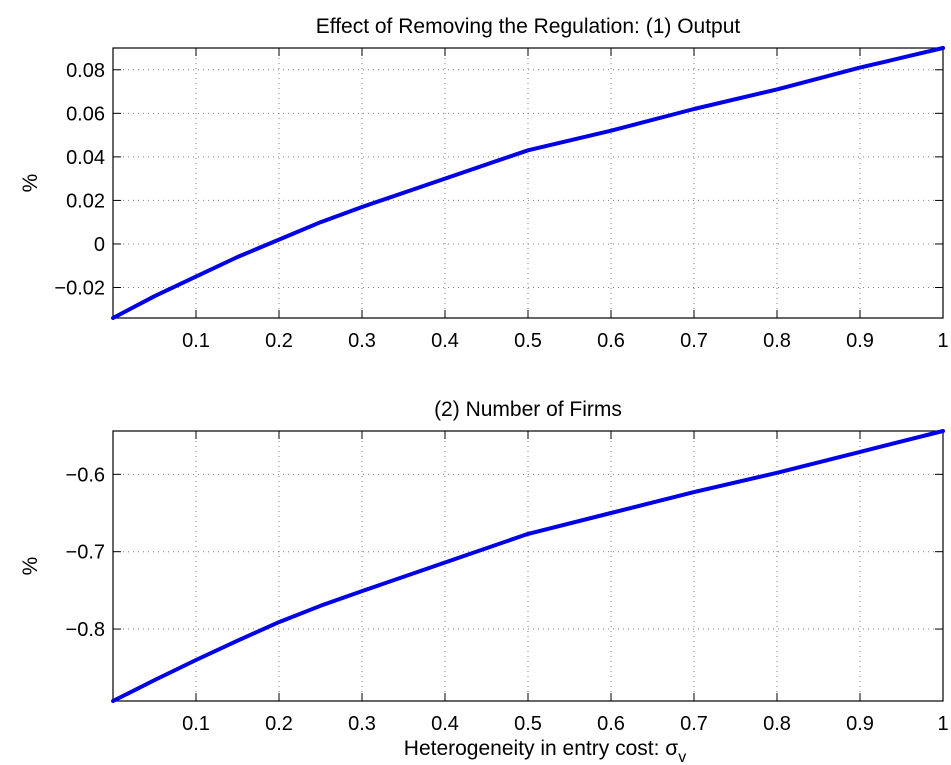 This screenshot has height=765, width=951. I want to click on output-x-tick-label: 0.7, so click(694, 341).